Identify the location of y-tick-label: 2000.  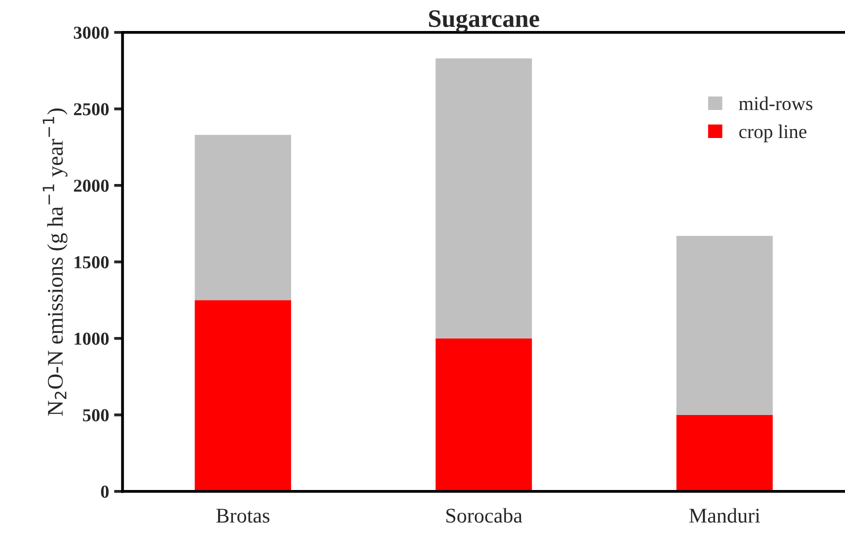
(91, 186).